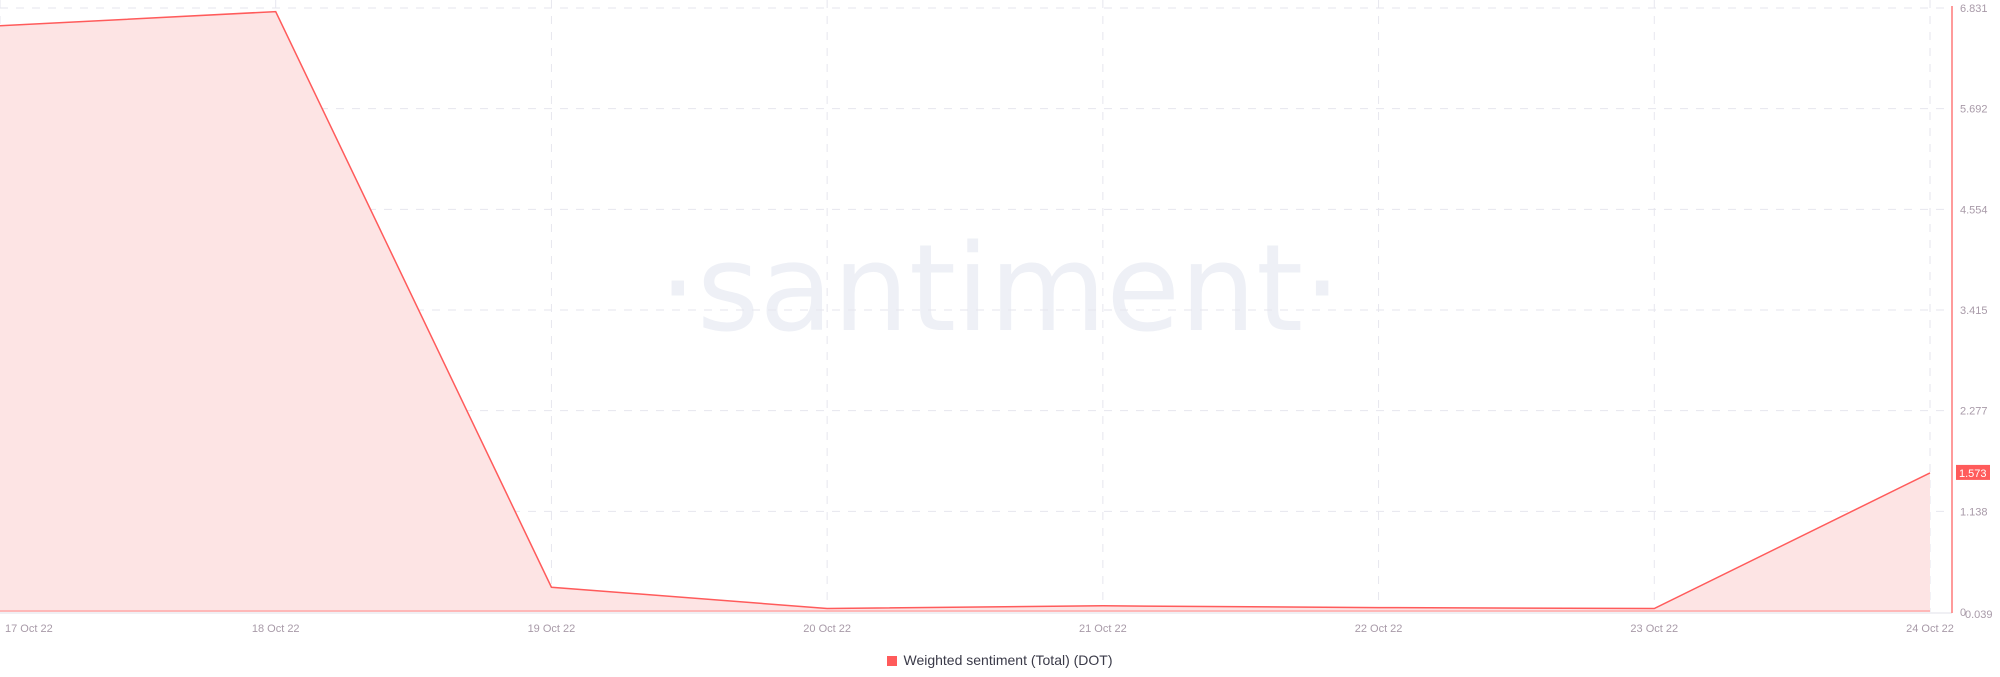 The image size is (2000, 677). What do you see at coordinates (827, 629) in the screenshot?
I see `x-tick-label: 20 Oct 22` at bounding box center [827, 629].